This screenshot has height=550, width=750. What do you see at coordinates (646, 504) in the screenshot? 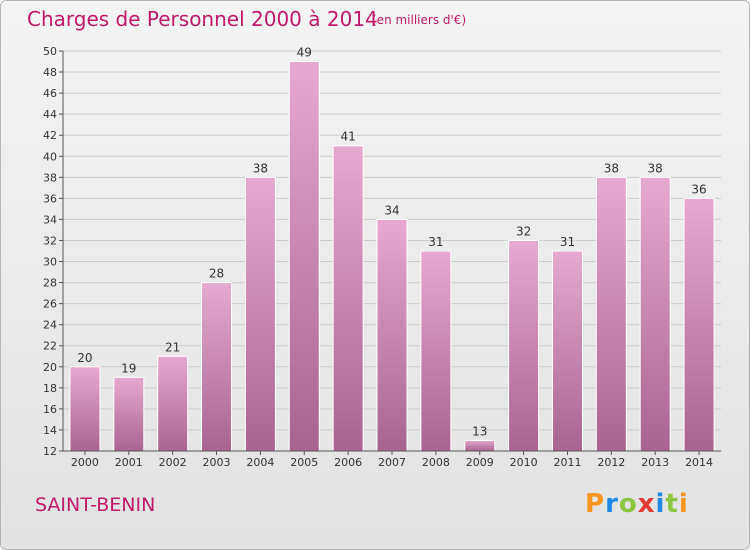
I see `logo-letter: x` at bounding box center [646, 504].